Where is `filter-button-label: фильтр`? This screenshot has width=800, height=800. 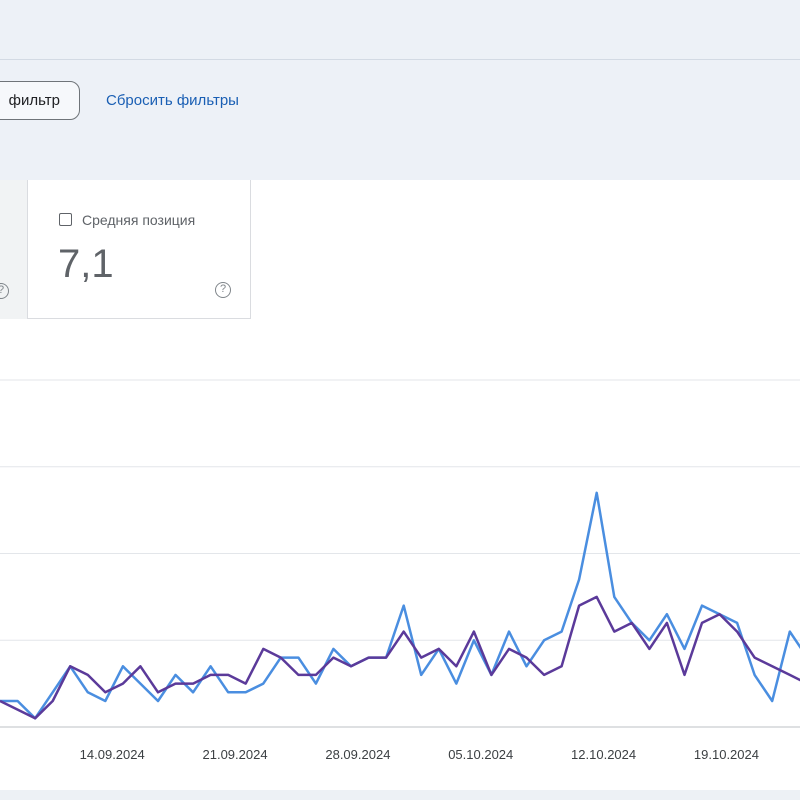
filter-button-label: фильтр is located at coordinates (34, 100).